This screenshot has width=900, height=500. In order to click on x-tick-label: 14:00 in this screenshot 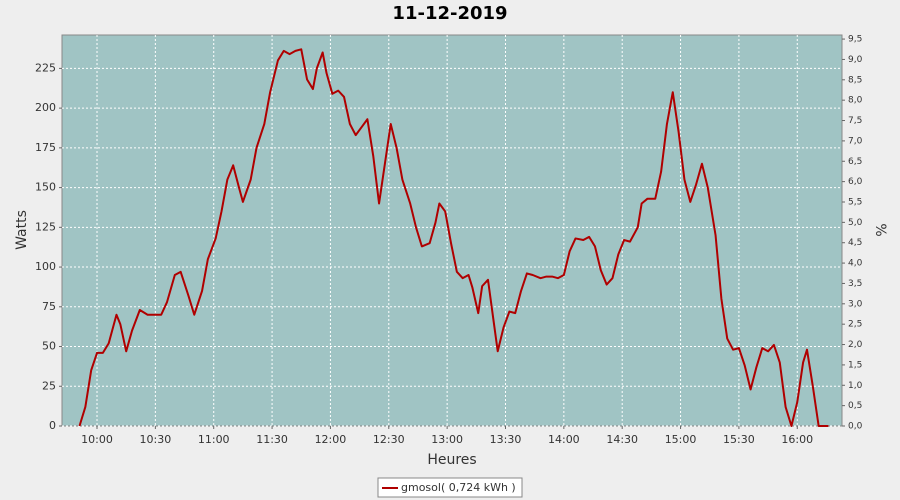, I will do `click(564, 439)`.